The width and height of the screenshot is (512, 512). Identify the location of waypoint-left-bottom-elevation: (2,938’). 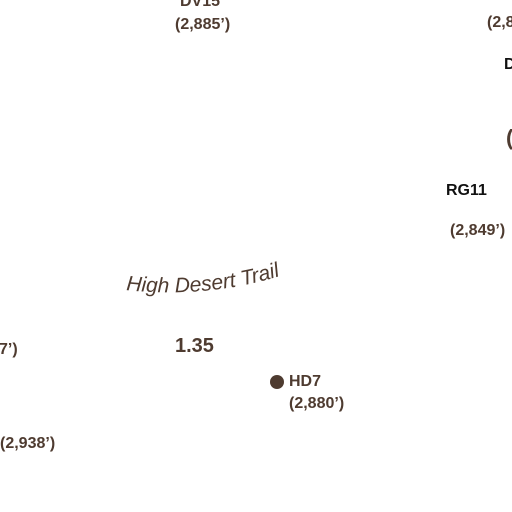
(28, 443).